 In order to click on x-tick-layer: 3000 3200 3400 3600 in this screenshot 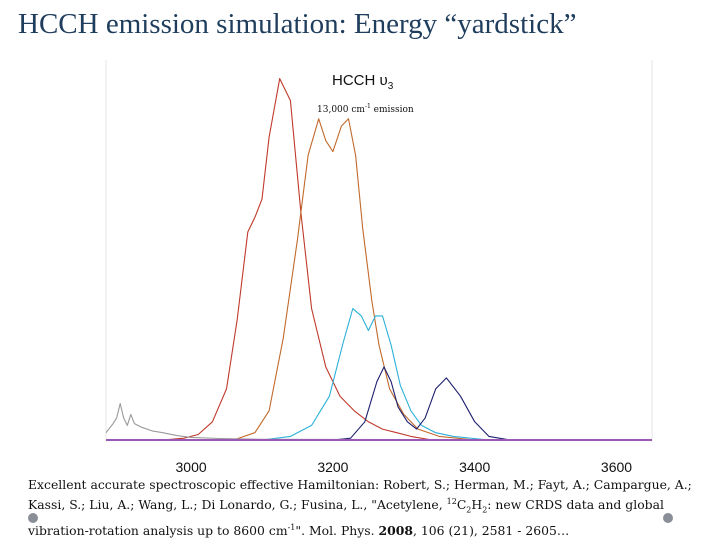, I will do `click(404, 467)`.